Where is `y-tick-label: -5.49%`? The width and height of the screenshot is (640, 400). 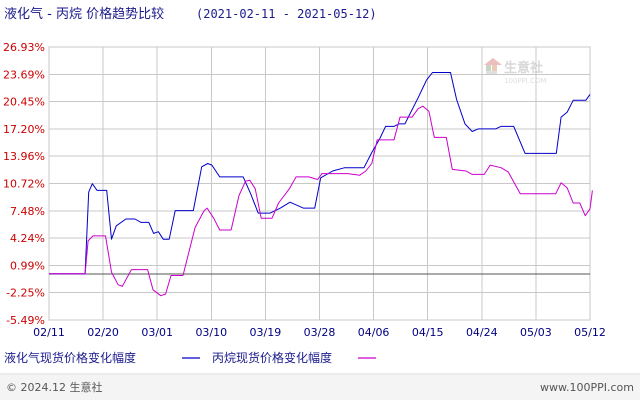 y-tick-label: -5.49% is located at coordinates (25, 320).